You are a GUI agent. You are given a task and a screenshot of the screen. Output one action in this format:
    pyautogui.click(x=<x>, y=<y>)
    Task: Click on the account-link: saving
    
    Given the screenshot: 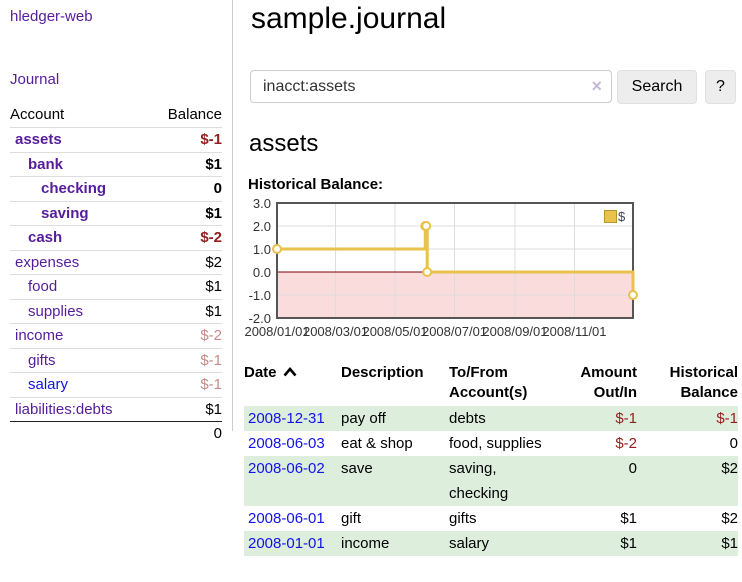 What is the action you would take?
    pyautogui.click(x=65, y=213)
    